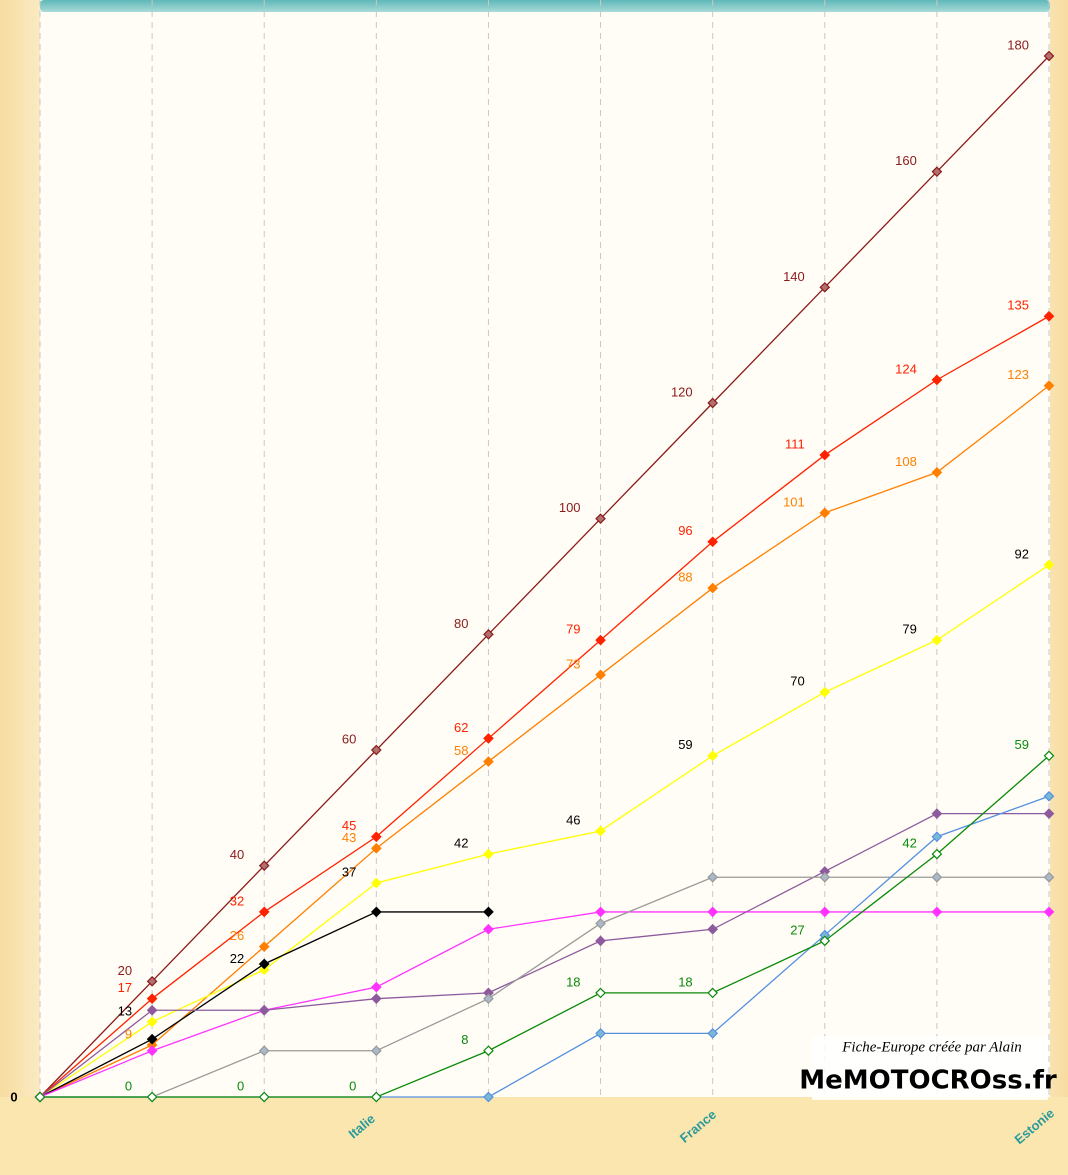 The image size is (1068, 1175). Describe the element at coordinates (349, 738) in the screenshot. I see `data-label: 60` at that location.